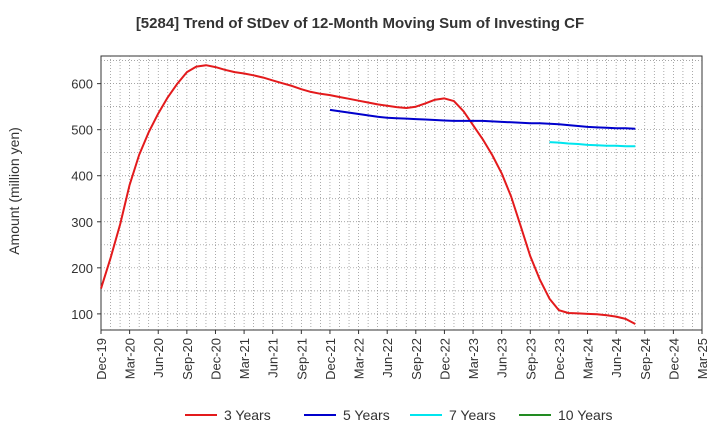 This screenshot has height=440, width=720. I want to click on x-tick-label: Dec-21, so click(330, 359).